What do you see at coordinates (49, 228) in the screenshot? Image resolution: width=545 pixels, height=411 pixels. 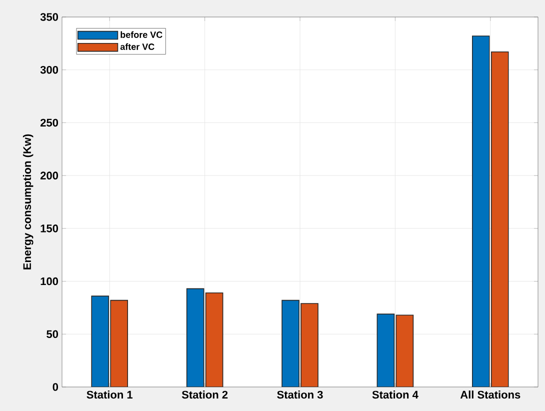 I see `y-tick-label: 150` at bounding box center [49, 228].